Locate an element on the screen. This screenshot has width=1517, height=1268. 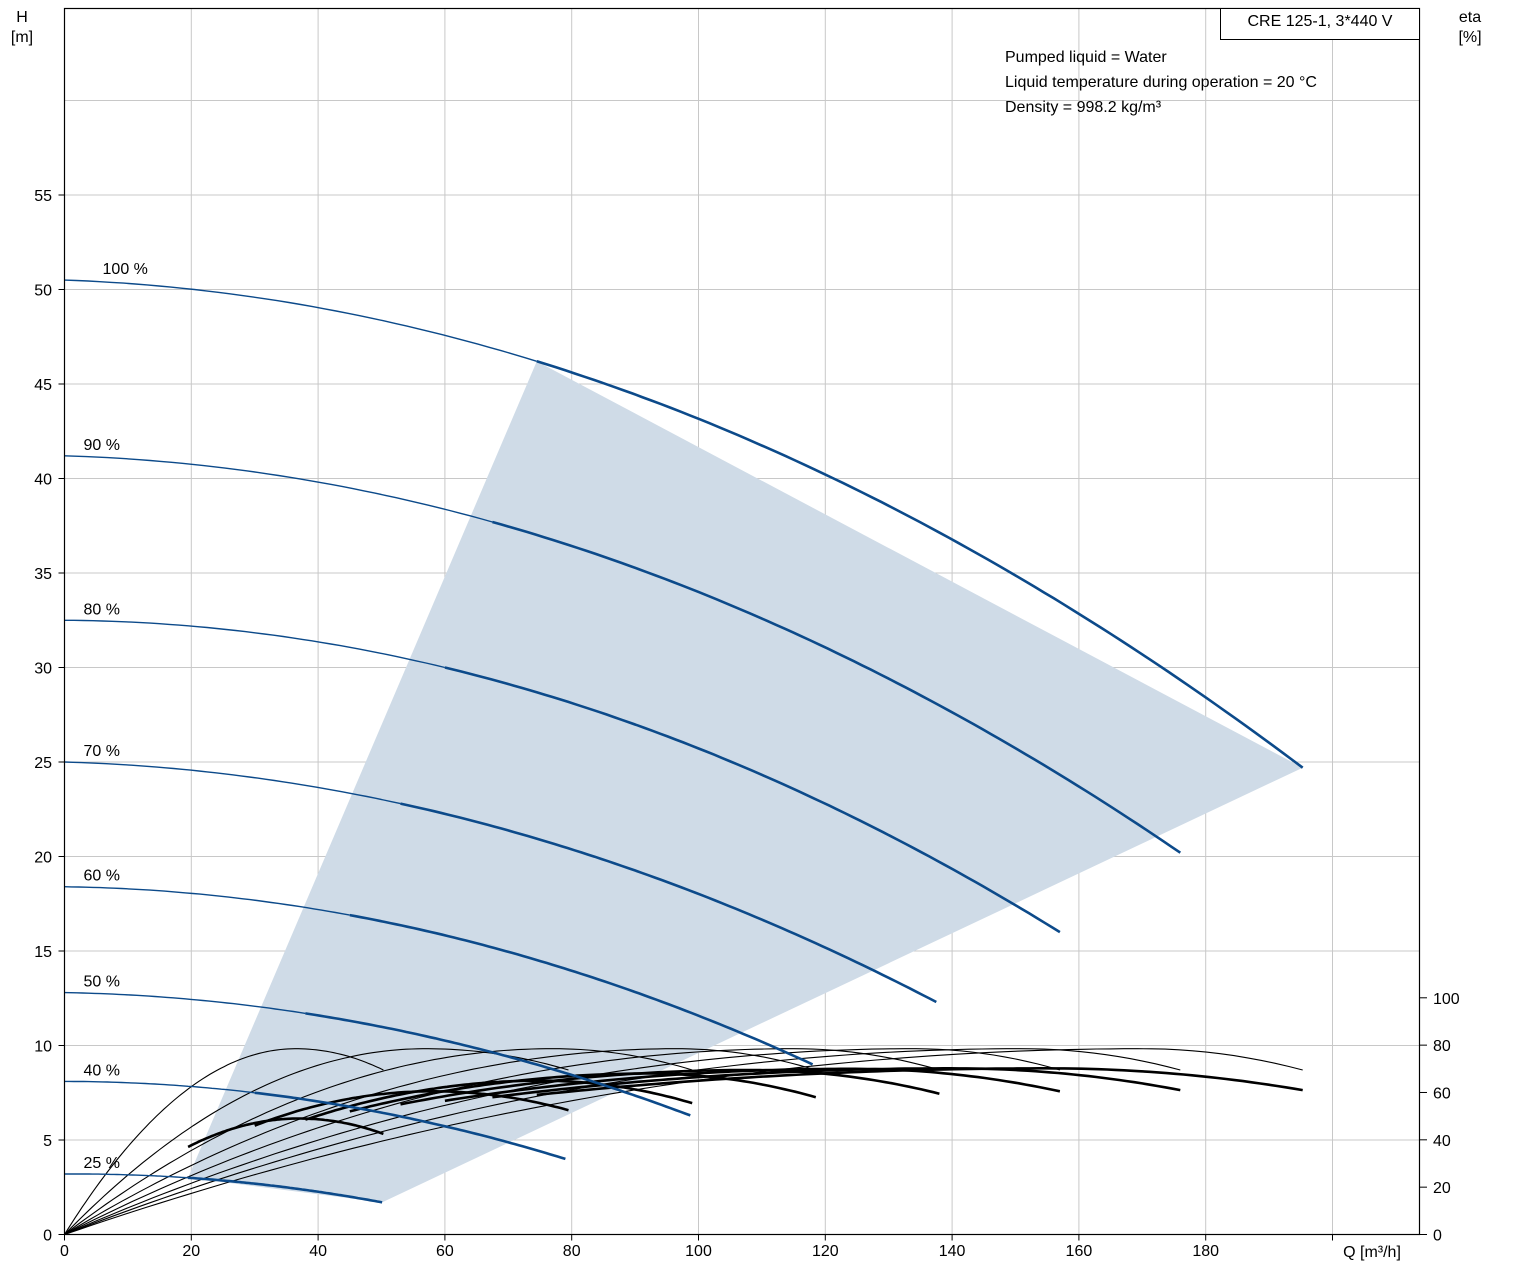
series-label: 80 % is located at coordinates (102, 609).